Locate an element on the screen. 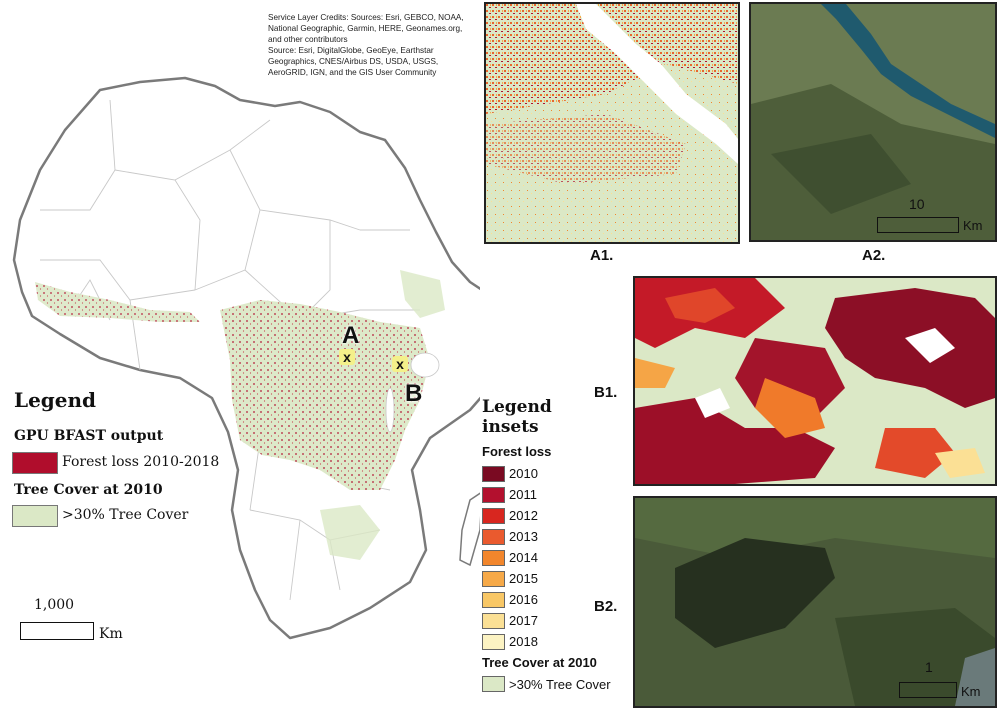 The image size is (1000, 708). inset-a1-drawing is located at coordinates (612, 123).